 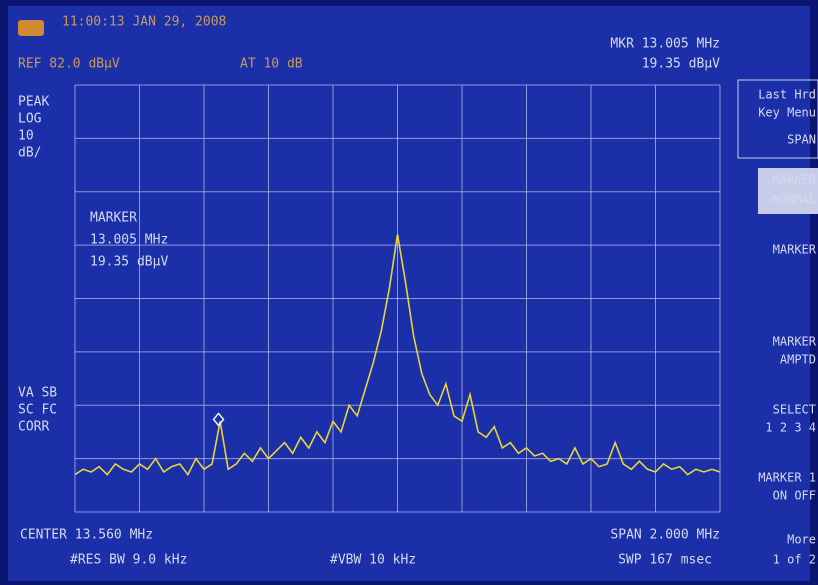 I want to click on softkey-label: MARKER 1, so click(x=787, y=478).